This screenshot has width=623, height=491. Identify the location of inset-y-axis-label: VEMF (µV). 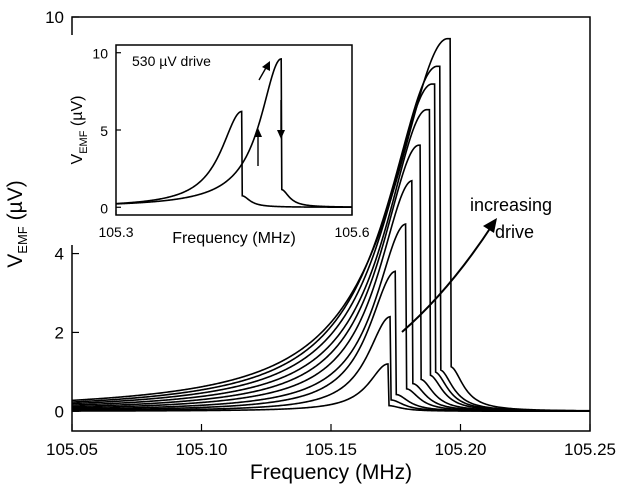
(79, 130).